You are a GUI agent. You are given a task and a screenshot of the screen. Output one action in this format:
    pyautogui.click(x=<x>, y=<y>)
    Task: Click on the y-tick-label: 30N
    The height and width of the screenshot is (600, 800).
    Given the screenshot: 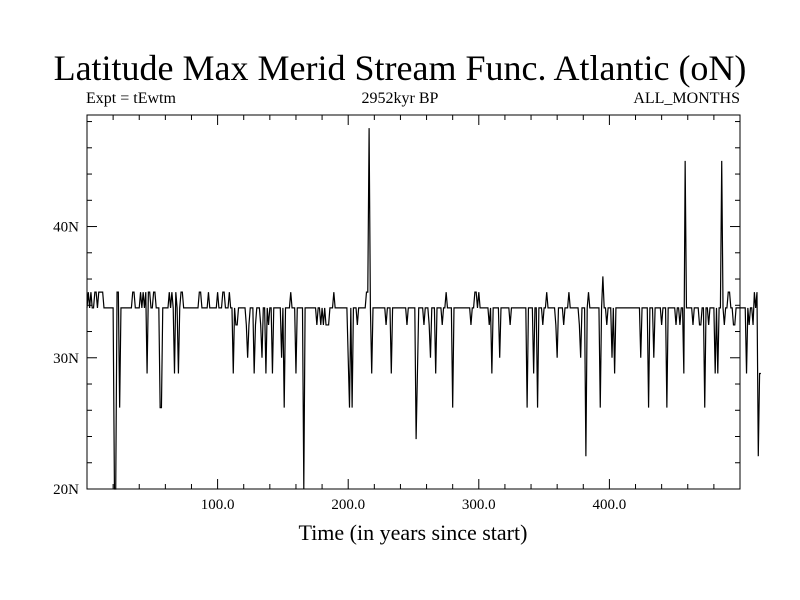 What is the action you would take?
    pyautogui.click(x=66, y=359)
    